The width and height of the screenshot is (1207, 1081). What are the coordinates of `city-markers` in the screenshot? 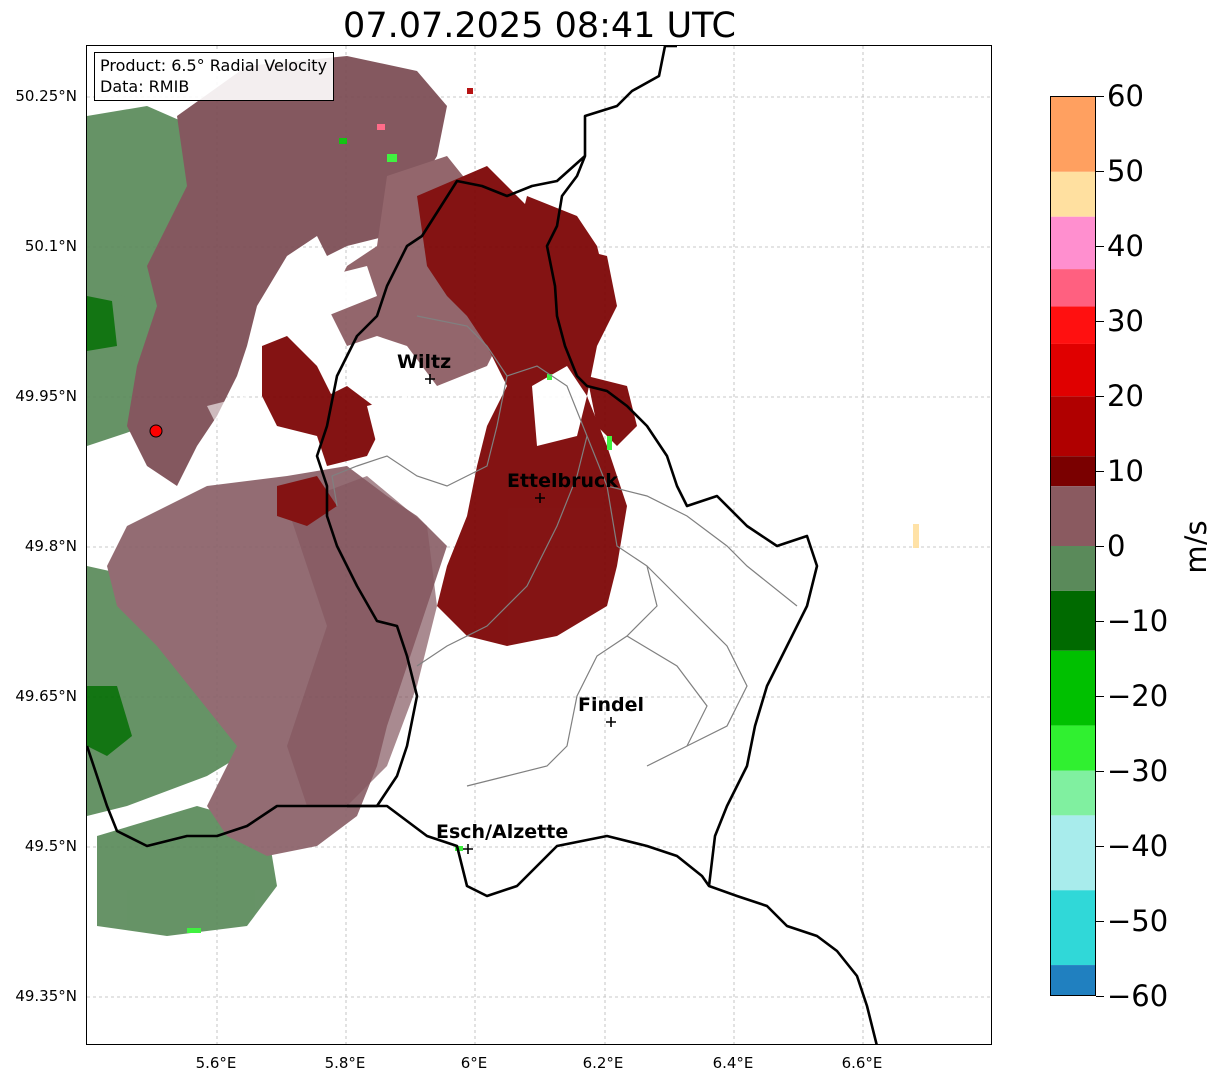 It's located at (520, 614).